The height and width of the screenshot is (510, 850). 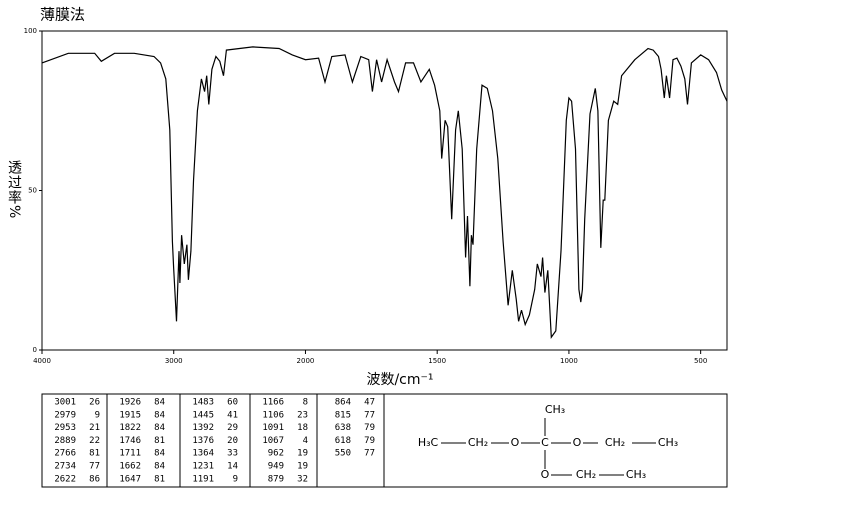 What do you see at coordinates (94, 441) in the screenshot?
I see `peak-transmittance: 22` at bounding box center [94, 441].